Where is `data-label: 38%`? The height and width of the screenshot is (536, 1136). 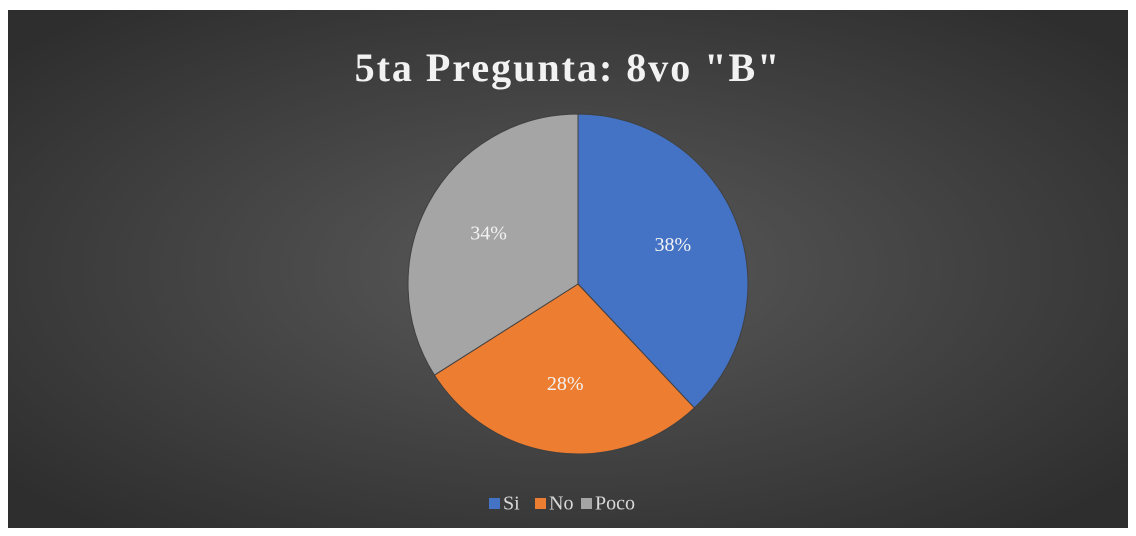
data-label: 38% is located at coordinates (673, 245).